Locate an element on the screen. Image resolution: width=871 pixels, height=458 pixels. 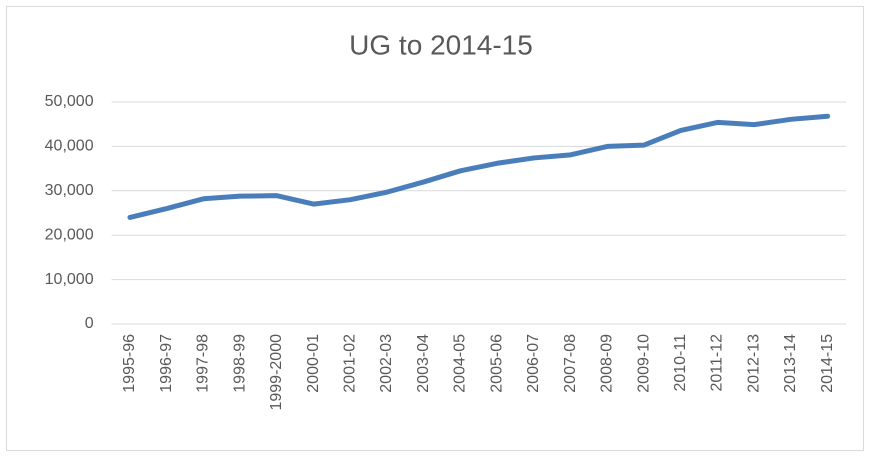
x-tick-label: 2003-04 is located at coordinates (423, 363).